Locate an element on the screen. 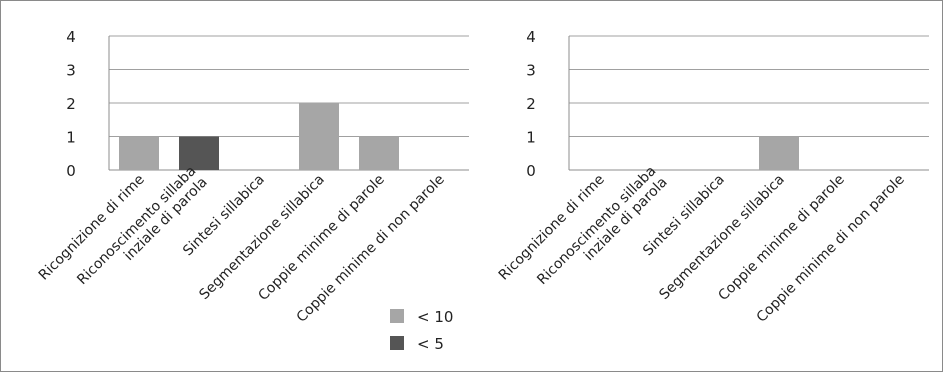  legend-label-lt10: < 10 is located at coordinates (435, 317).